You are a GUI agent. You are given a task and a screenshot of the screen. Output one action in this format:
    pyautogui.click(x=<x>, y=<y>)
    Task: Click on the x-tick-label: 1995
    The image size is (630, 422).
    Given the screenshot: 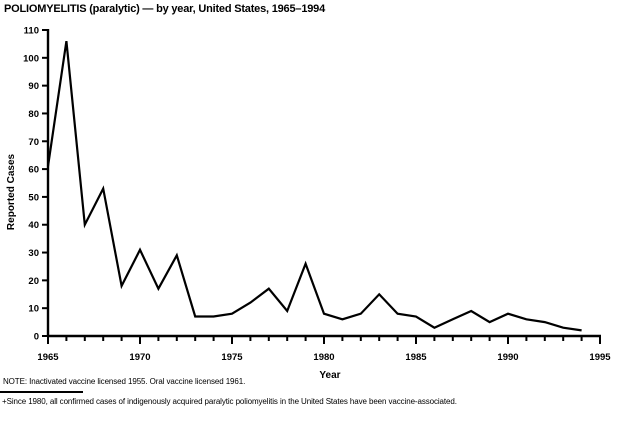 What is the action you would take?
    pyautogui.click(x=600, y=357)
    